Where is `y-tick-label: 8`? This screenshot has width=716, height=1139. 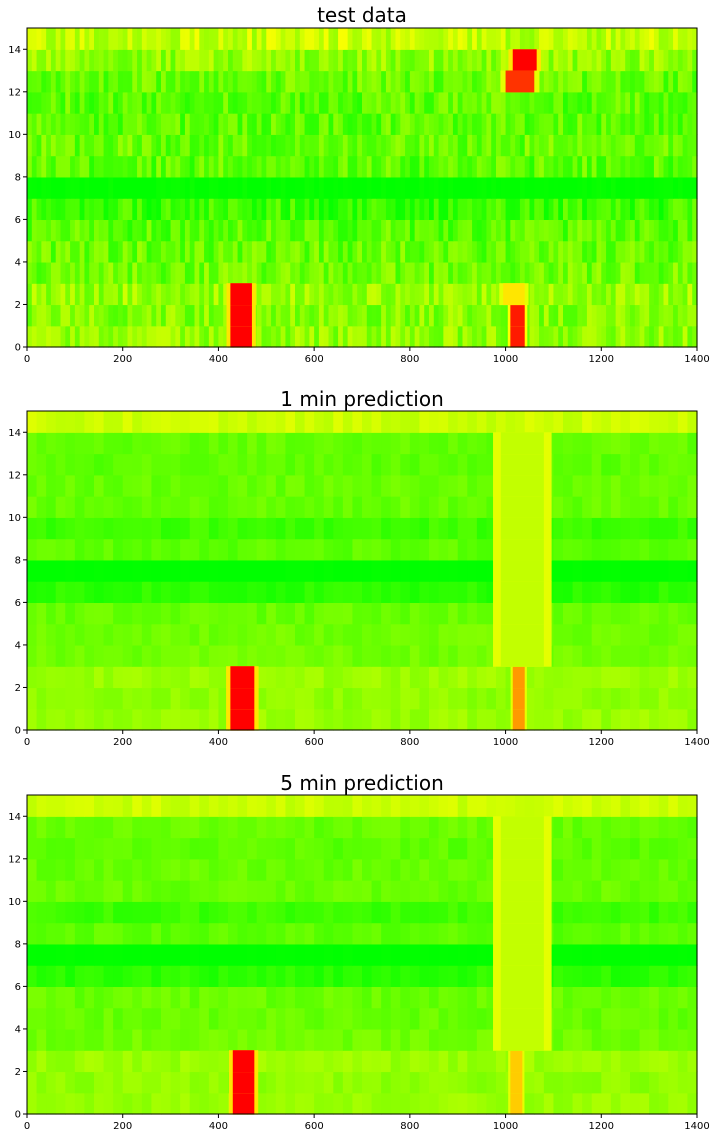
y-tick-label: 8 is located at coordinates (18, 177).